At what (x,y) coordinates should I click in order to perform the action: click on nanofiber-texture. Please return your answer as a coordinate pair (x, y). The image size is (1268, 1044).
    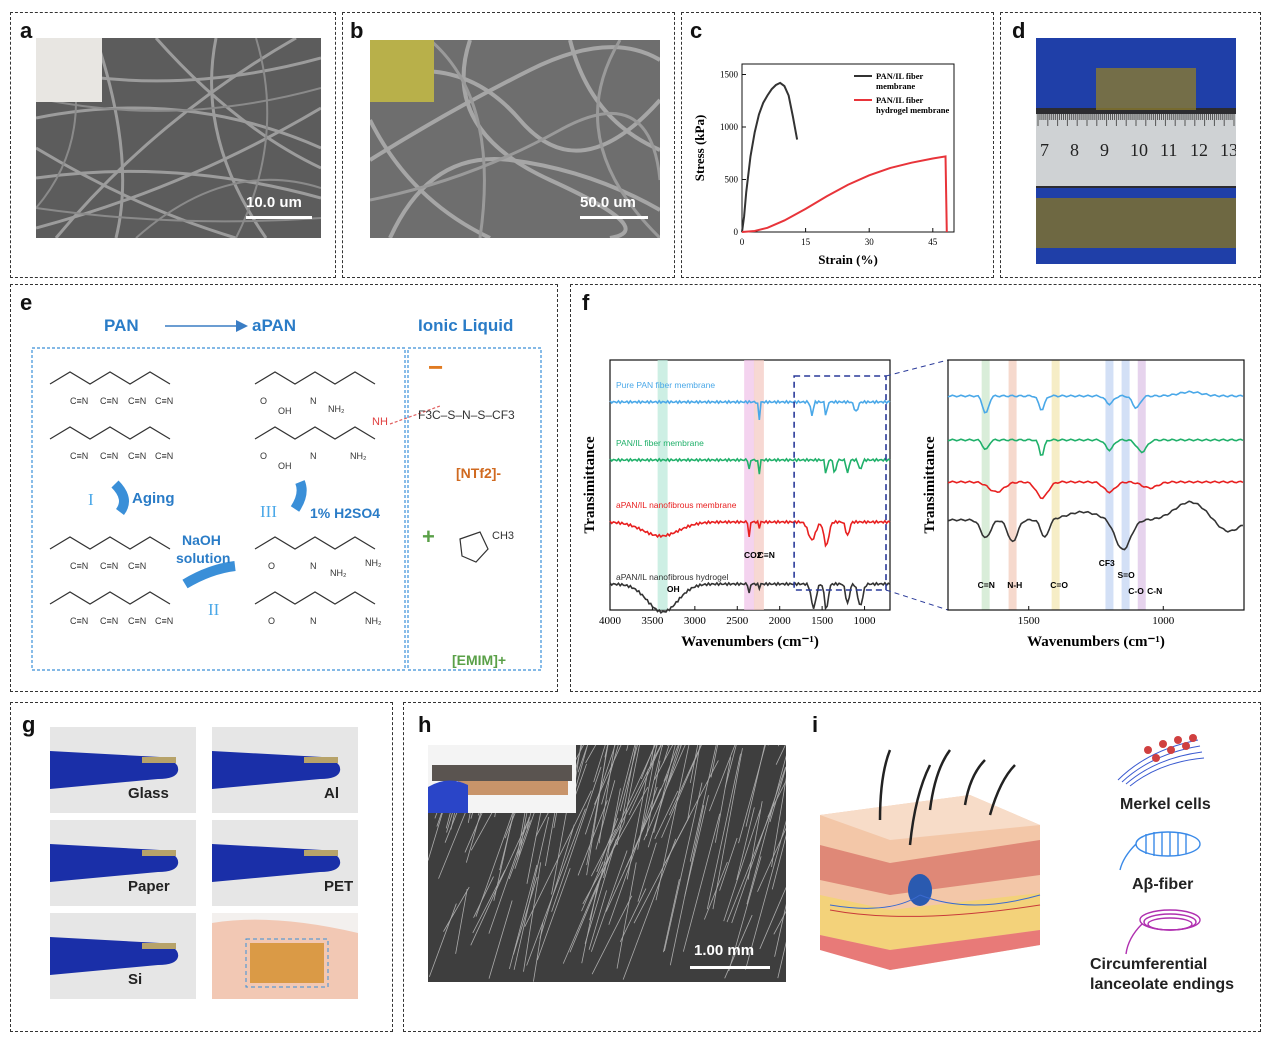
    Looking at the image, I should click on (607, 863).